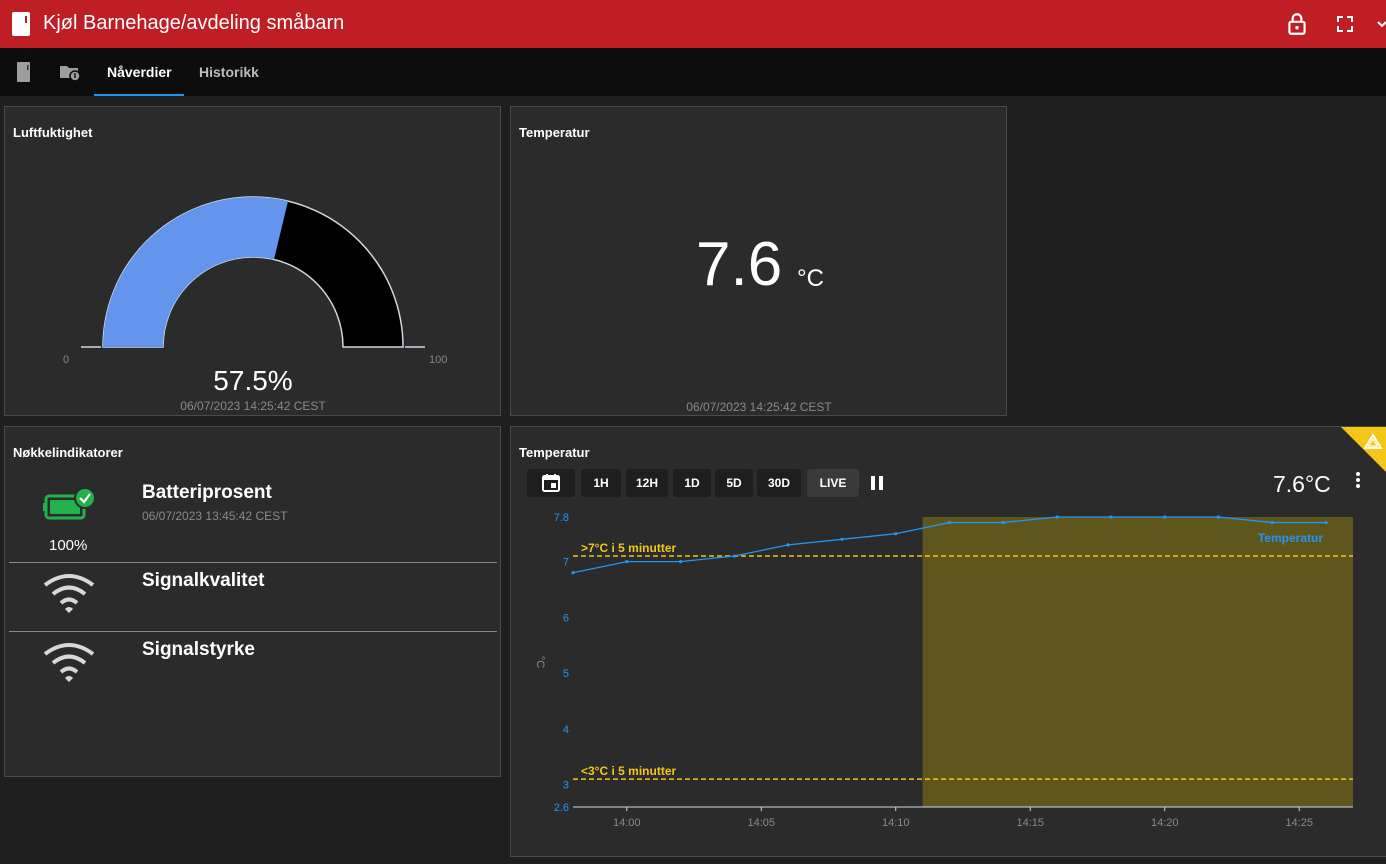 This screenshot has height=864, width=1386. What do you see at coordinates (779, 483) in the screenshot?
I see `range-30d-button: 30D` at bounding box center [779, 483].